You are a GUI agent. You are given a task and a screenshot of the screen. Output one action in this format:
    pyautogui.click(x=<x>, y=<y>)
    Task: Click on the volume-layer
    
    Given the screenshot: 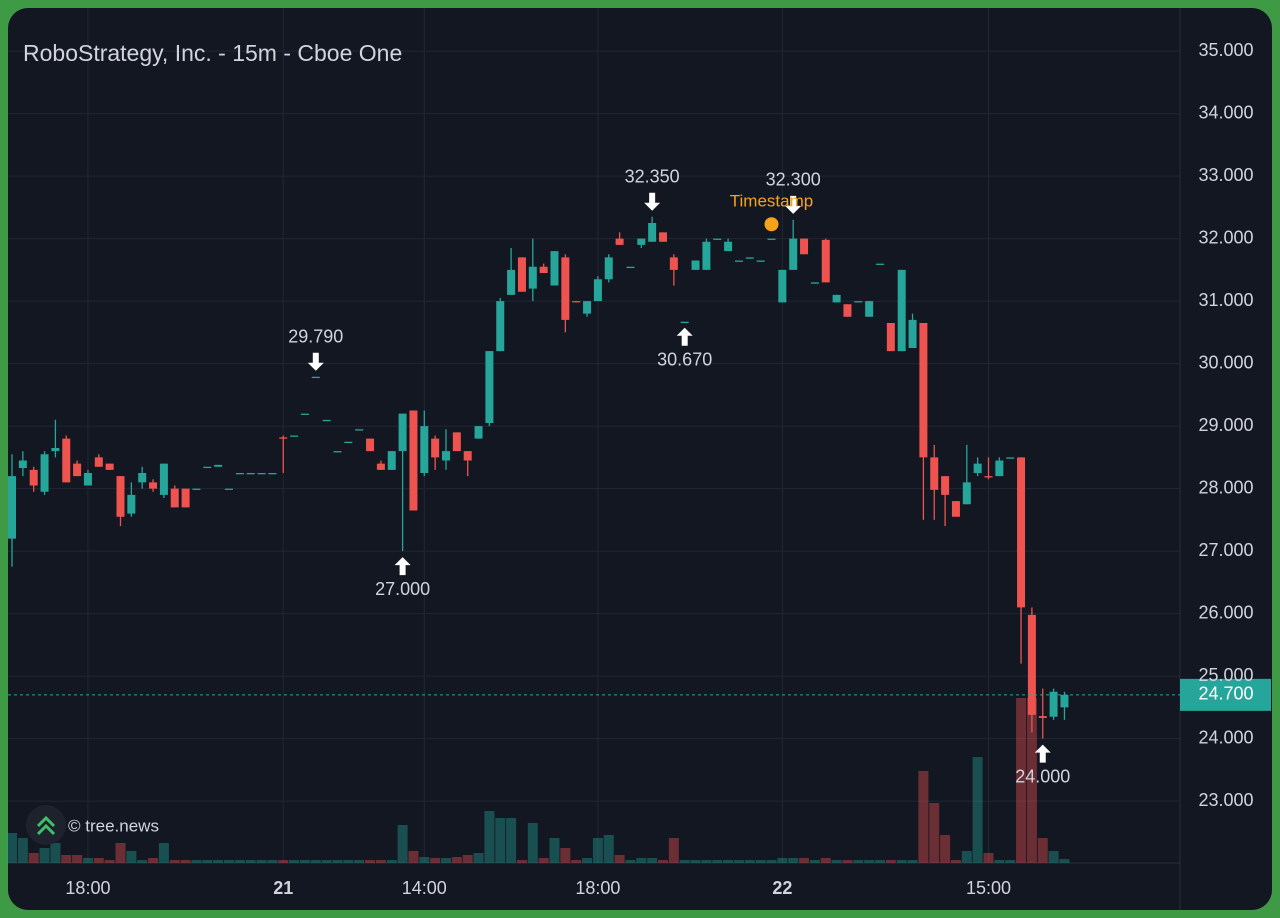 What is the action you would take?
    pyautogui.click(x=538, y=780)
    